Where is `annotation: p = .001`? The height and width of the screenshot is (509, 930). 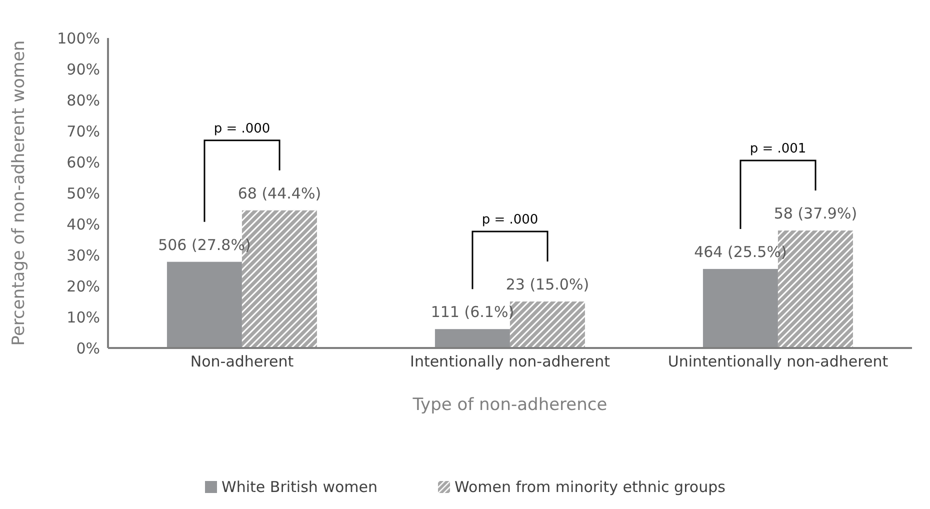 annotation: p = .001 is located at coordinates (778, 149).